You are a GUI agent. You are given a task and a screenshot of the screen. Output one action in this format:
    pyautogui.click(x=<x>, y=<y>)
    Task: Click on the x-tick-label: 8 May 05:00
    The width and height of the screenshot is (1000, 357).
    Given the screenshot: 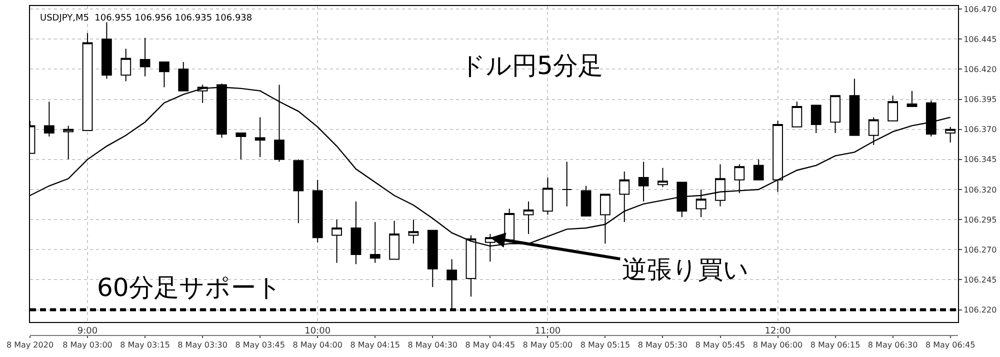 What is the action you would take?
    pyautogui.click(x=547, y=345)
    